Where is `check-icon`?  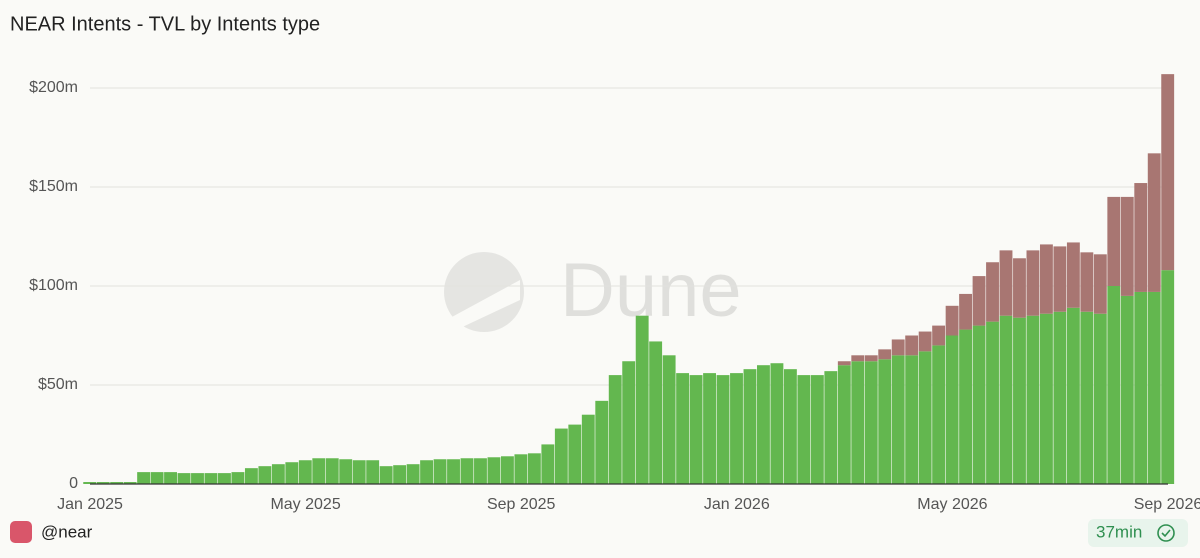
check-icon is located at coordinates (1166, 533).